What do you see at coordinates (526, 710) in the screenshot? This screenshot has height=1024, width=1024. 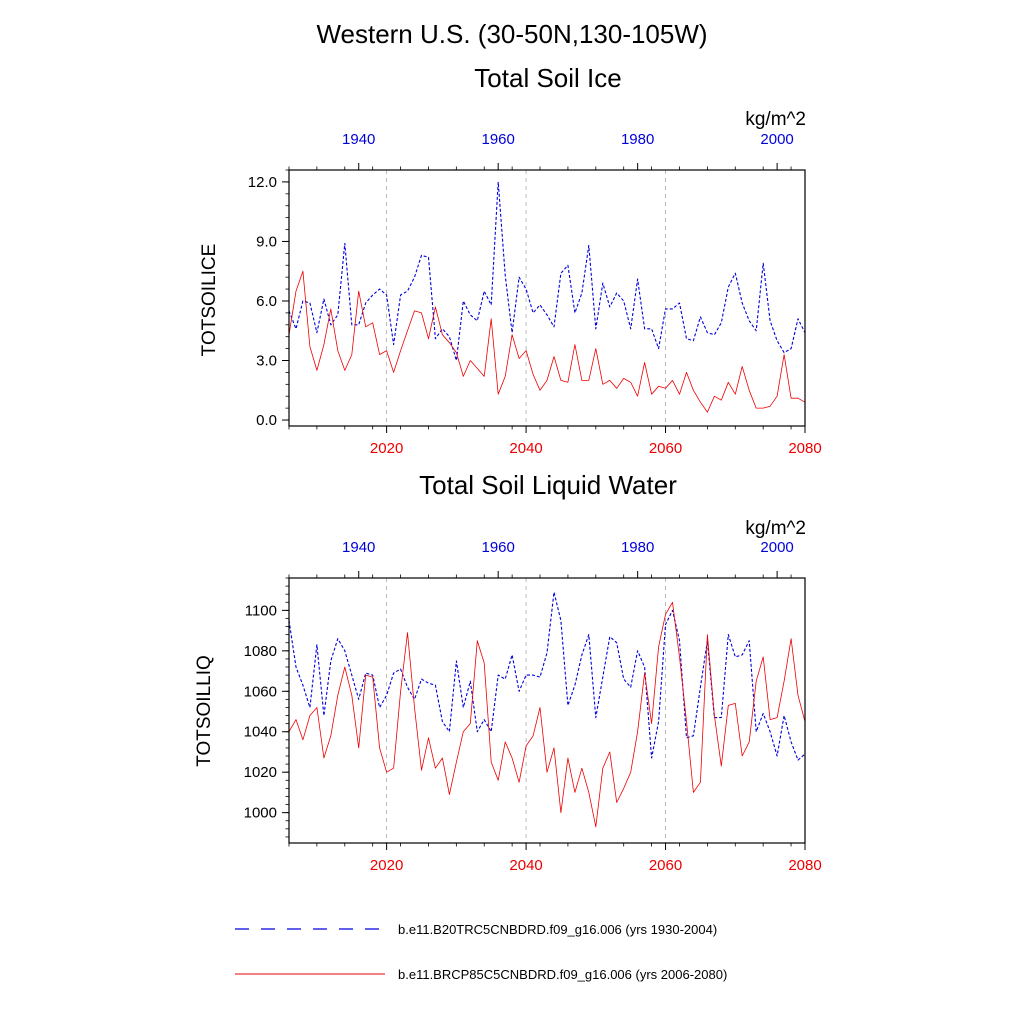 I see `soil-liquid-grid` at bounding box center [526, 710].